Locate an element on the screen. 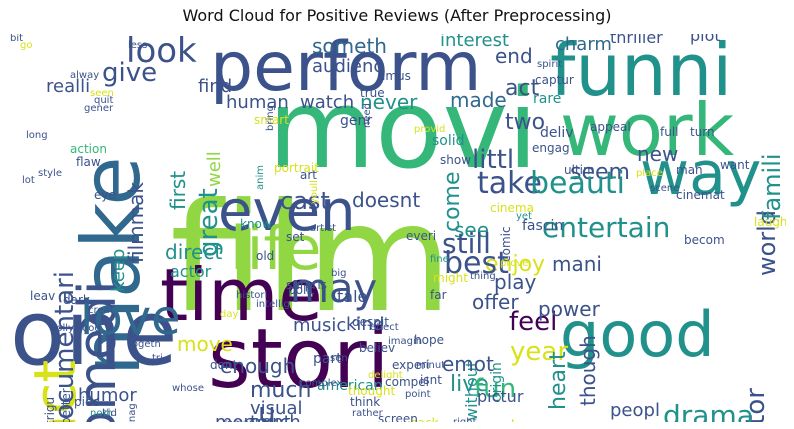 Image resolution: width=794 pixels, height=429 pixels. word-hollywood: hollywood is located at coordinates (75, 328).